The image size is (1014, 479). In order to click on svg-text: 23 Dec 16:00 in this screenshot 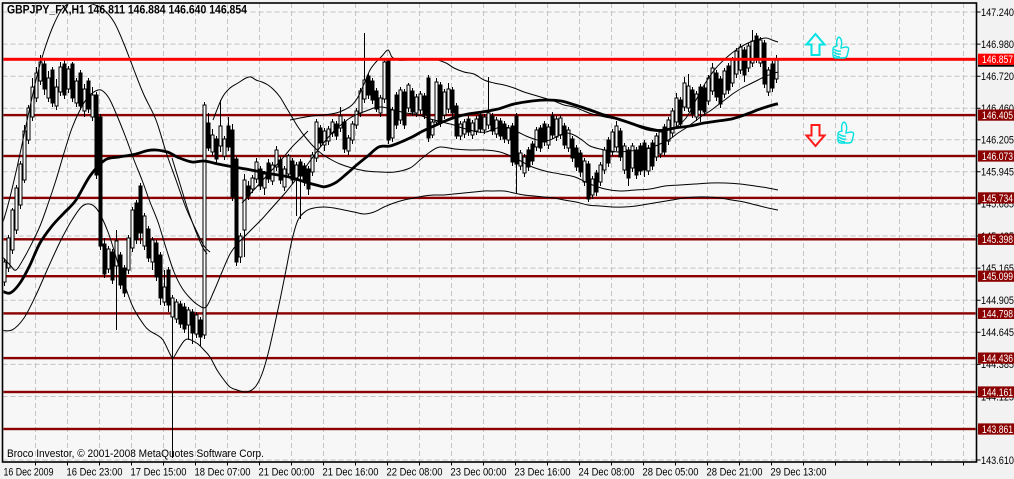, I will do `click(543, 473)`.